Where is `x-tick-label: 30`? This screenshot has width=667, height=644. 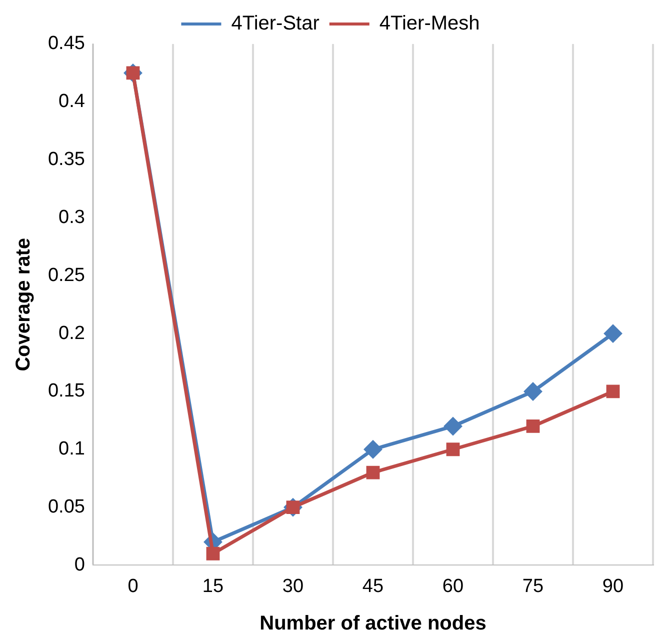
x-tick-label: 30 is located at coordinates (293, 586).